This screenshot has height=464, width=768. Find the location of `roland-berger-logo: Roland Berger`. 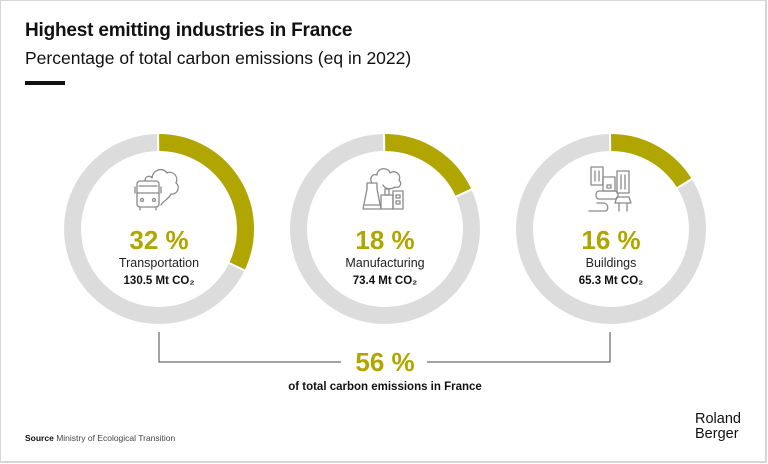

roland-berger-logo: Roland Berger is located at coordinates (718, 427).